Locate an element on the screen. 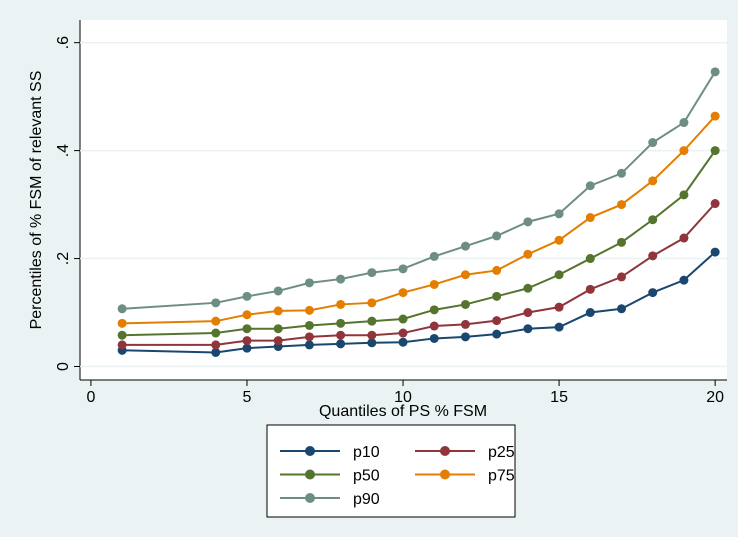 The image size is (738, 537). y-tick-label: .2 is located at coordinates (63, 258).